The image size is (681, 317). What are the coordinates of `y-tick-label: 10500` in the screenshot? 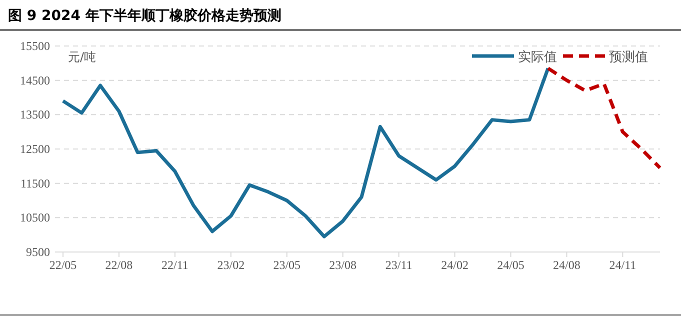 It's located at (35, 217).